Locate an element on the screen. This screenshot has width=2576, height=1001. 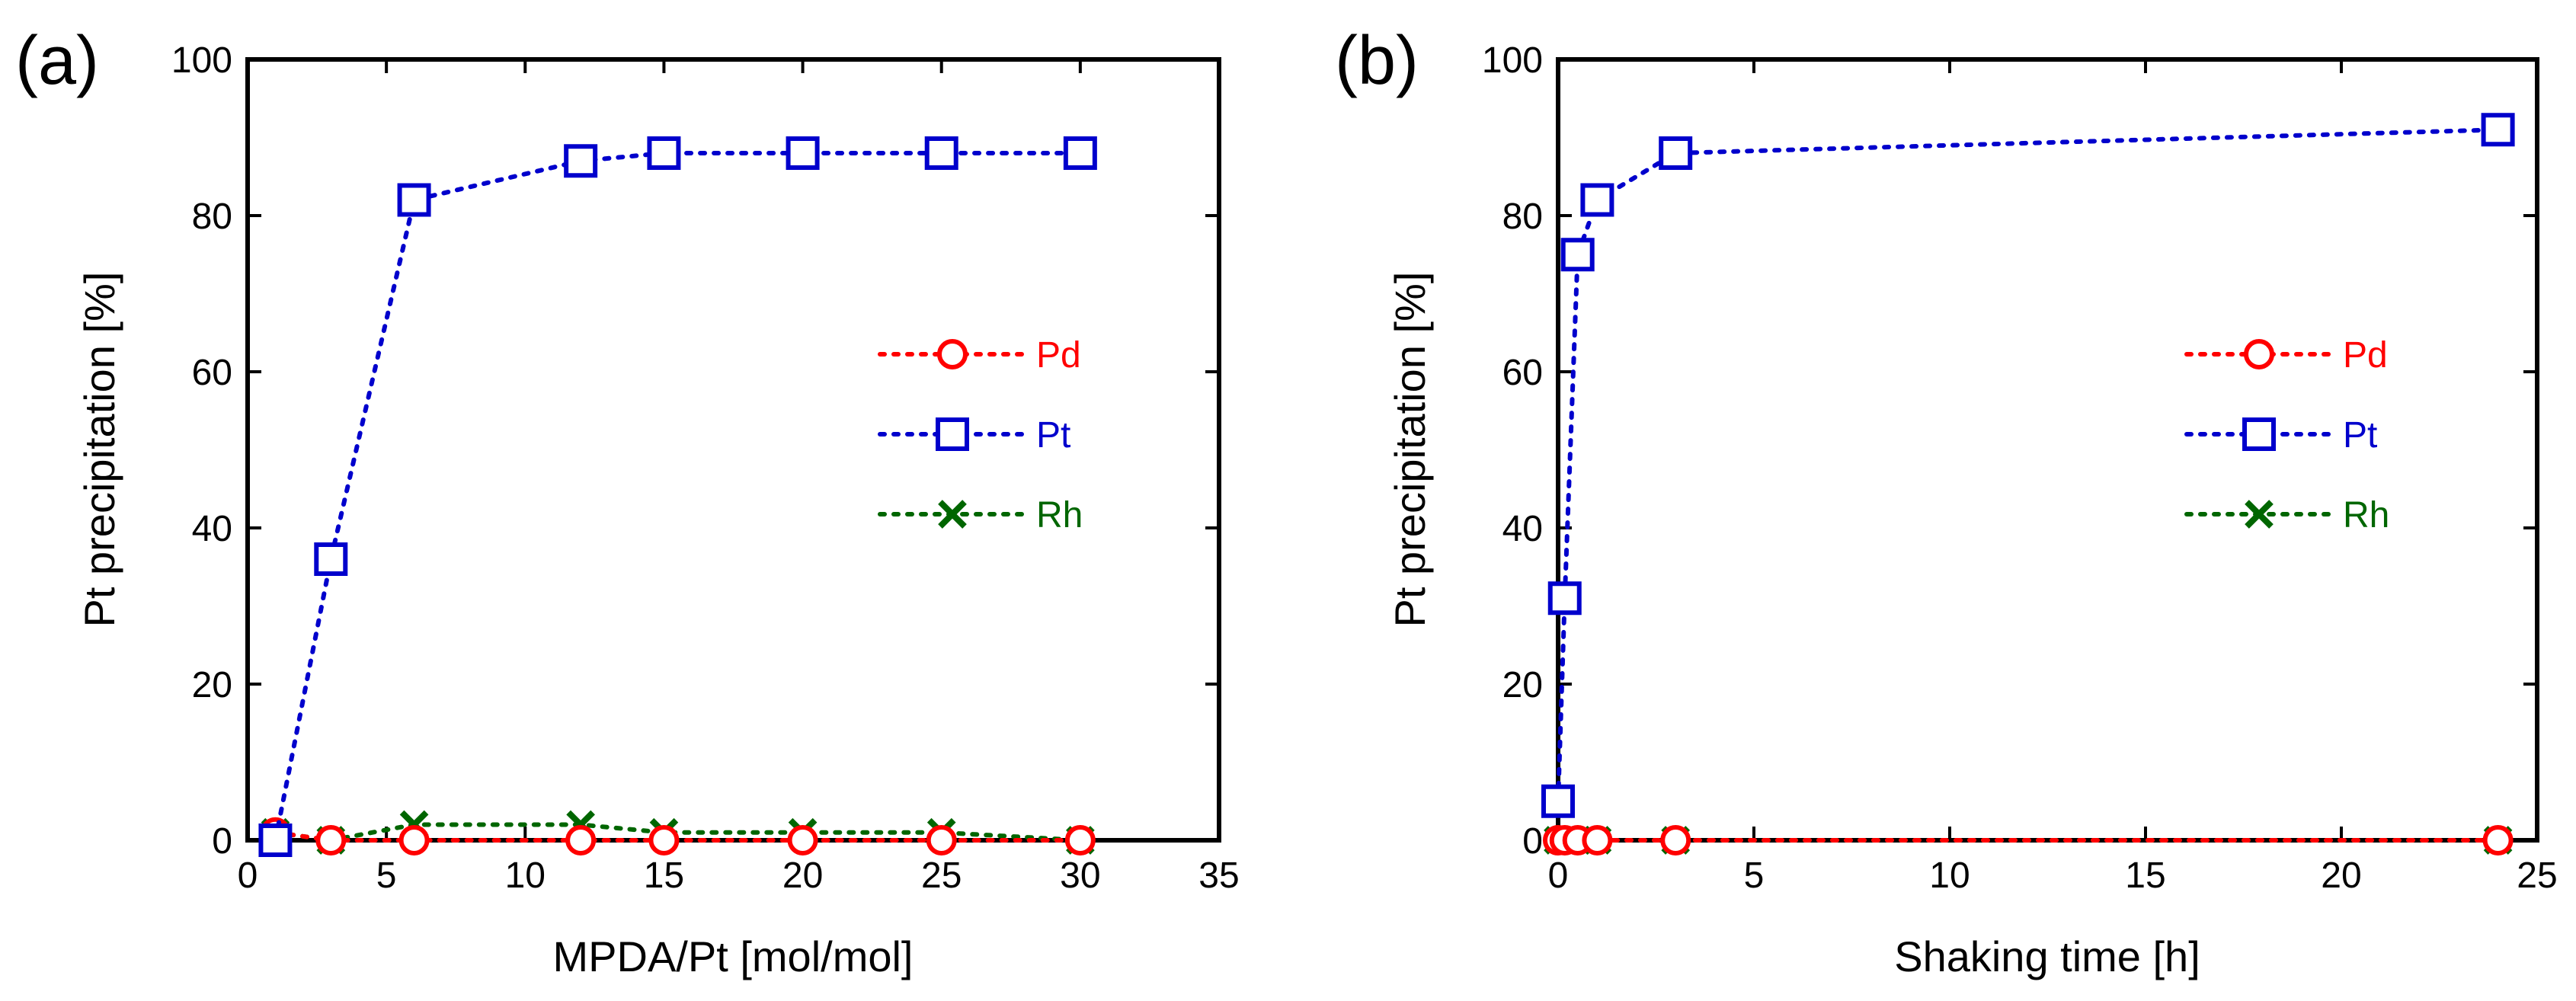
panel-b-legend: Pd Pt Rh is located at coordinates (2286, 435).